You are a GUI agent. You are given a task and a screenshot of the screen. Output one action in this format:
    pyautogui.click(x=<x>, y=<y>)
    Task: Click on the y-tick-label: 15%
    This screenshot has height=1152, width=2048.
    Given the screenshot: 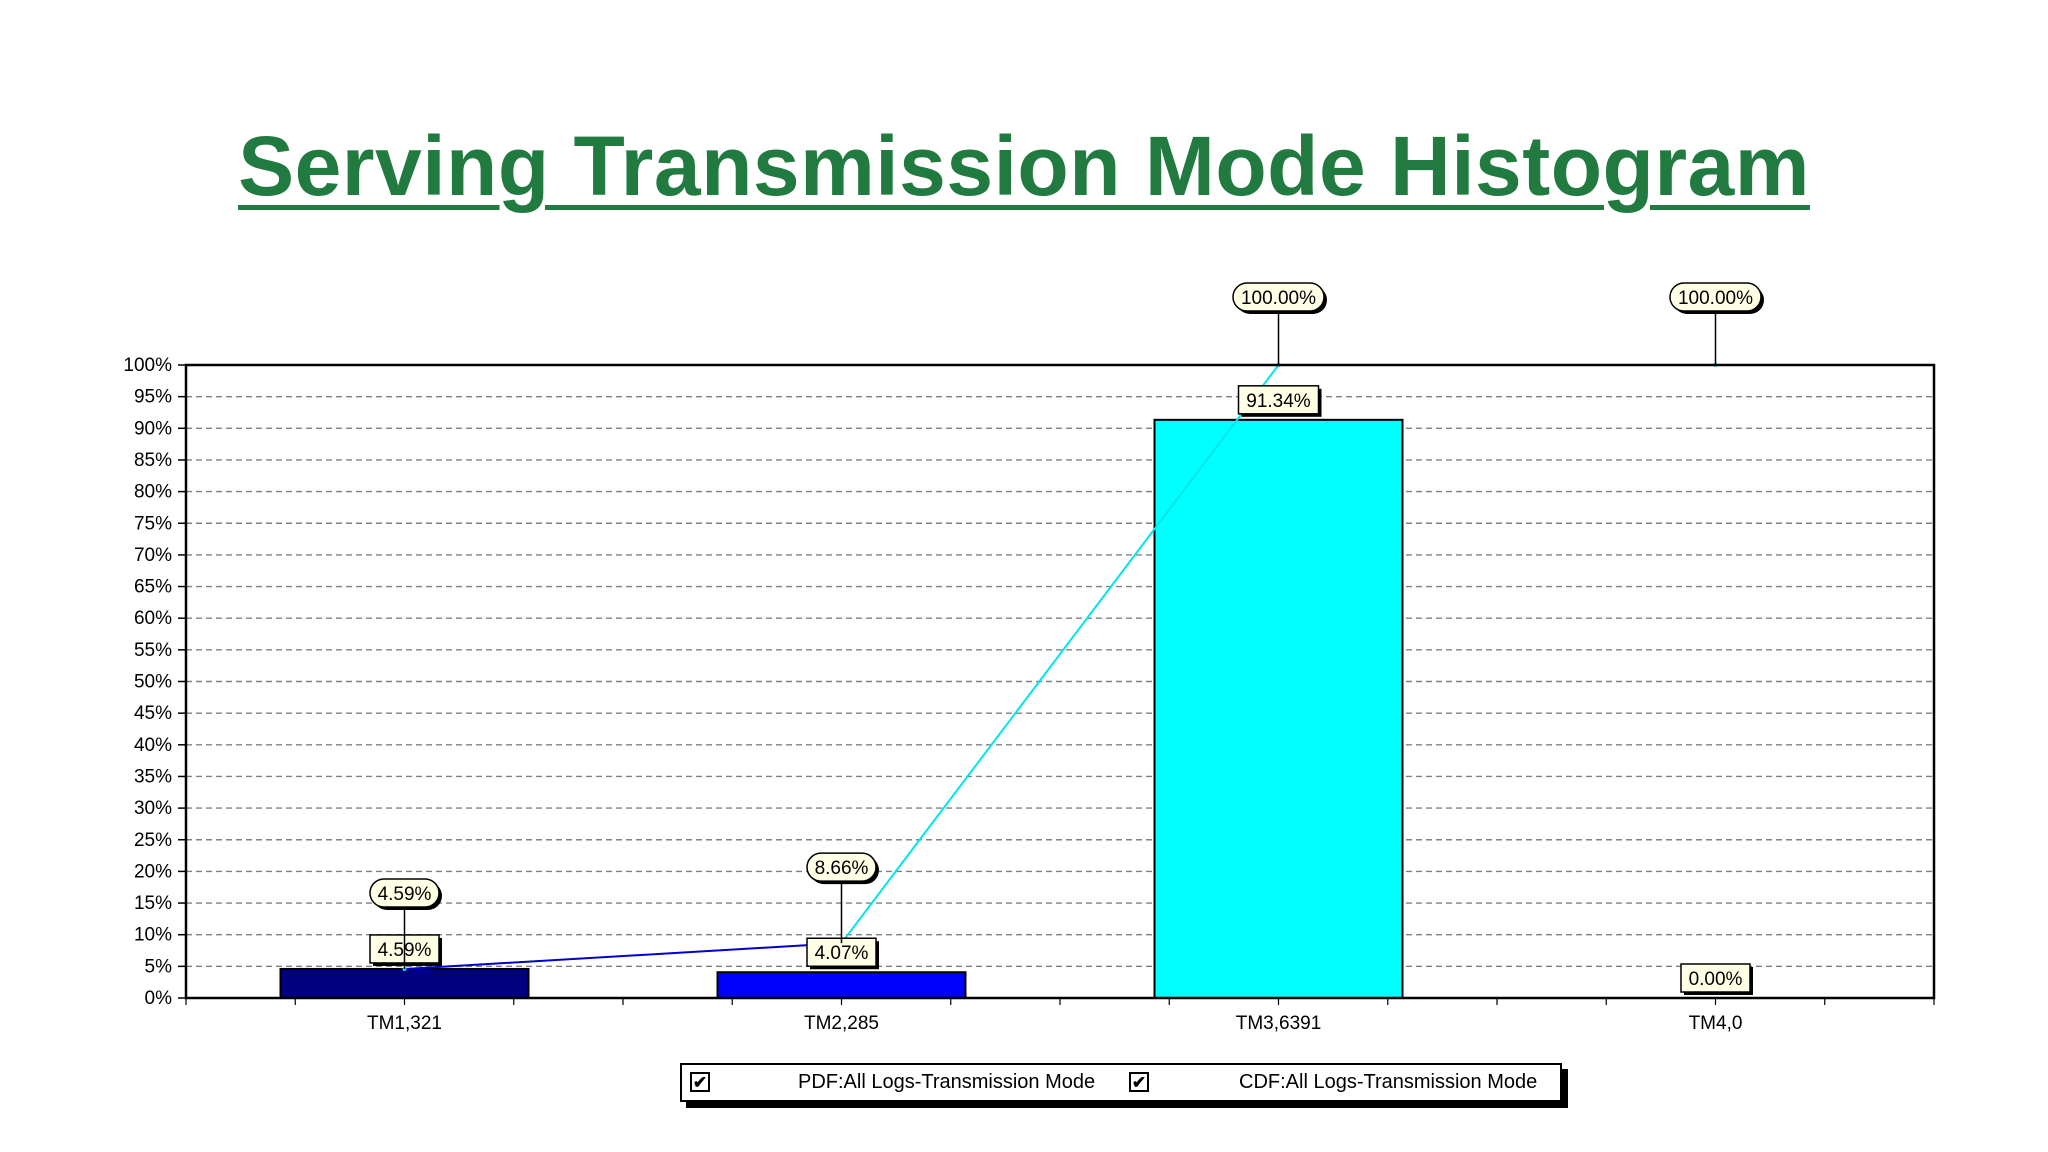 What is the action you would take?
    pyautogui.click(x=153, y=903)
    